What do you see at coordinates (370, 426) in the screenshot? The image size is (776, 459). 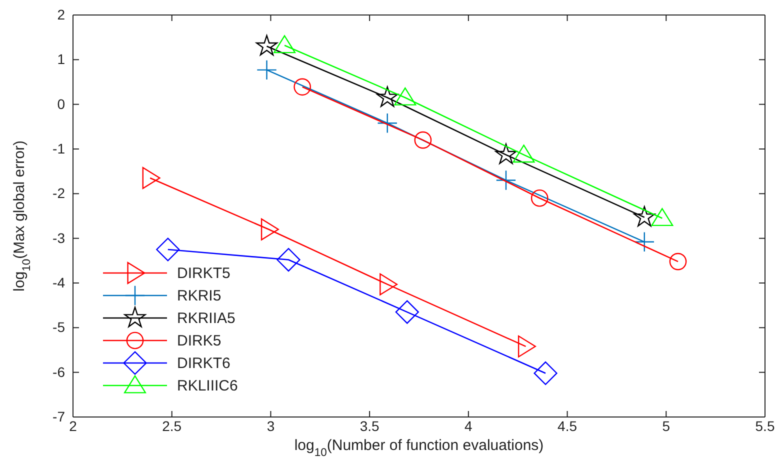 I see `x-tick-label: 3.5` at bounding box center [370, 426].